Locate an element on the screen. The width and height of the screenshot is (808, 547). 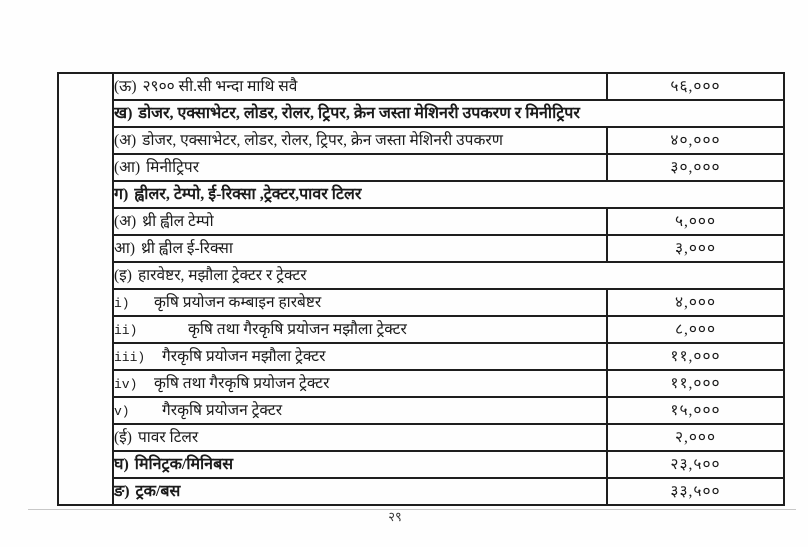
row-label: कृषि तथा गैरकृषि प्रयोजन मझौला ट्रेक्टर is located at coordinates (297, 329).